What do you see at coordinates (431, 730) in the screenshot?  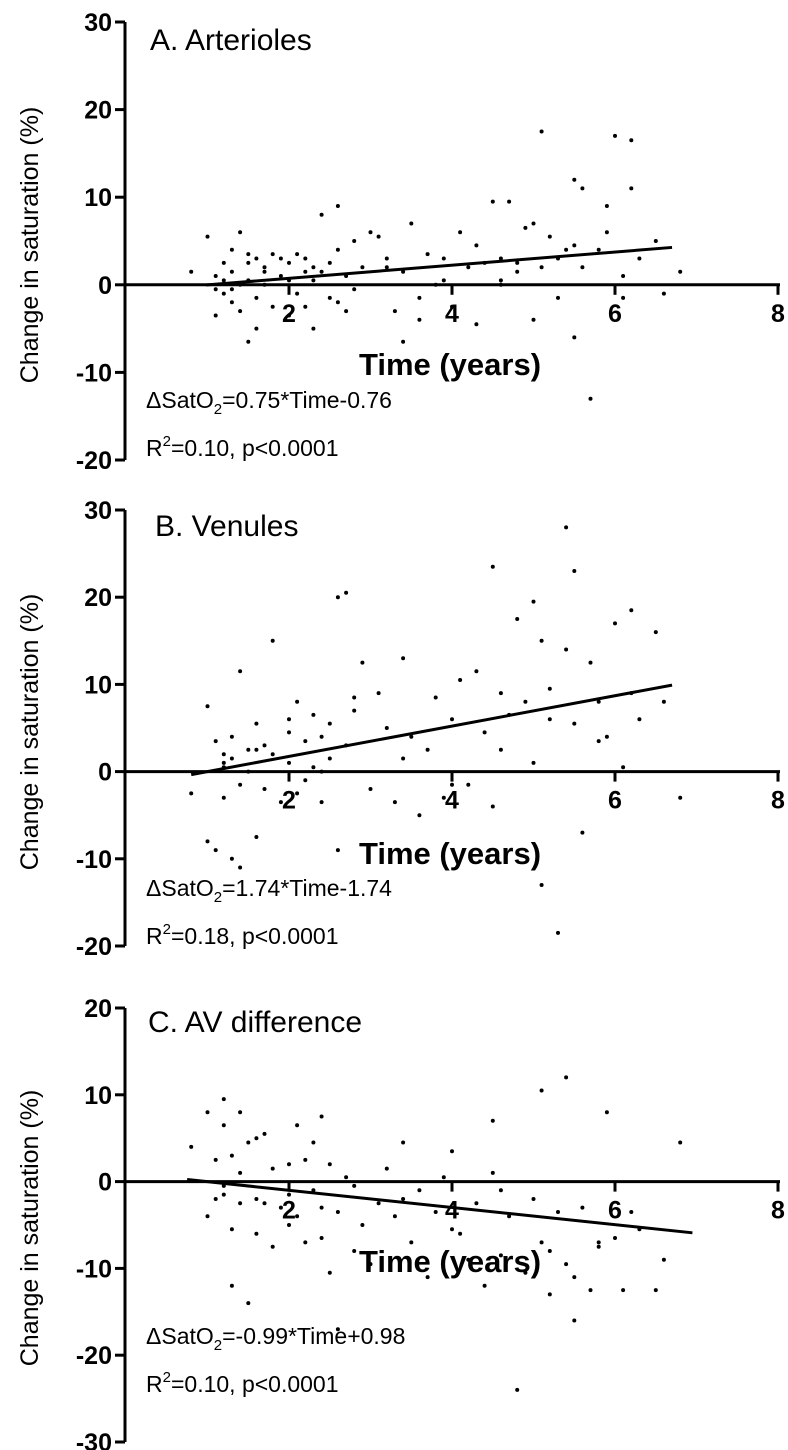 I see `regression-line` at bounding box center [431, 730].